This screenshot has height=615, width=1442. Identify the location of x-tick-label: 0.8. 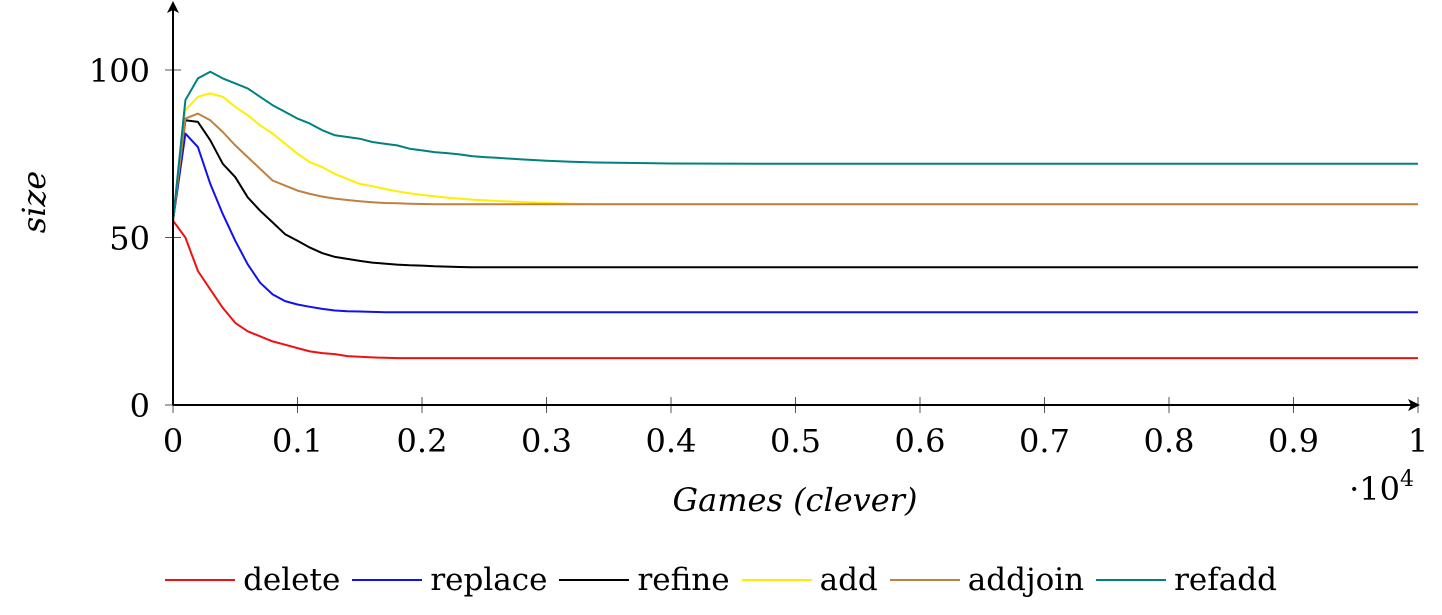
(1169, 441).